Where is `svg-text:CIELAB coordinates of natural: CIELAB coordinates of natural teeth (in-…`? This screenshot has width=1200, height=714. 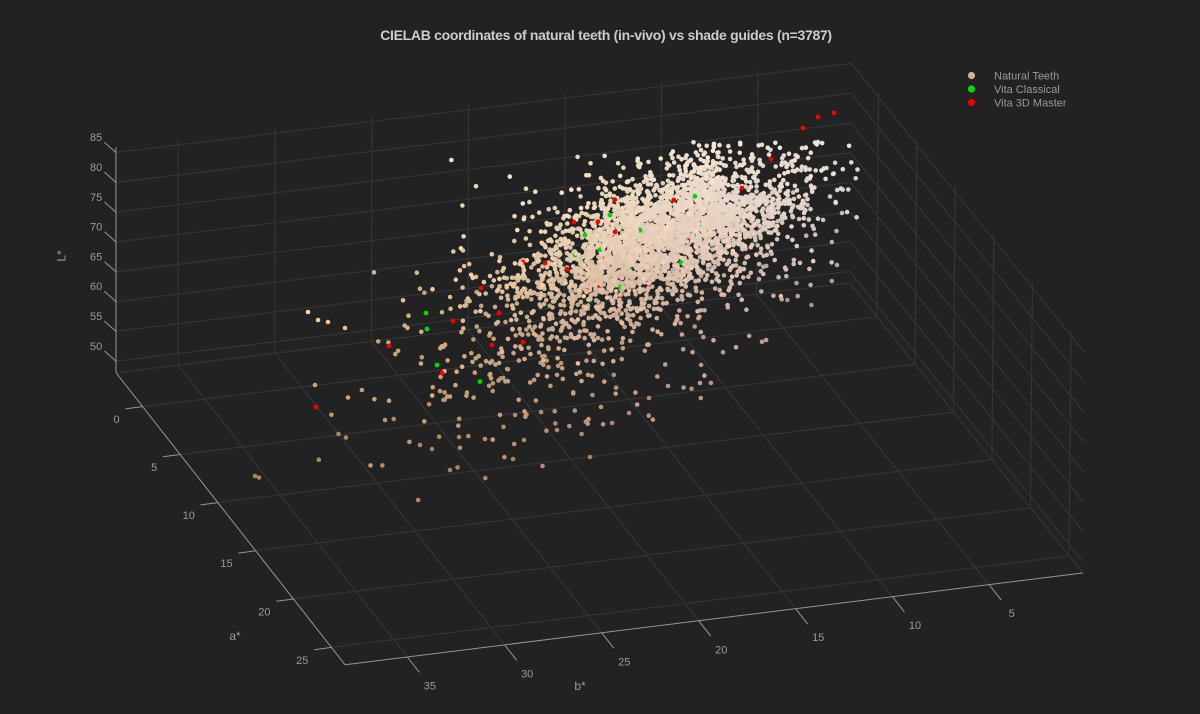
svg-text:CIELAB coordinates of natural: CIELAB coordinates of natural teeth (in-… is located at coordinates (606, 35).